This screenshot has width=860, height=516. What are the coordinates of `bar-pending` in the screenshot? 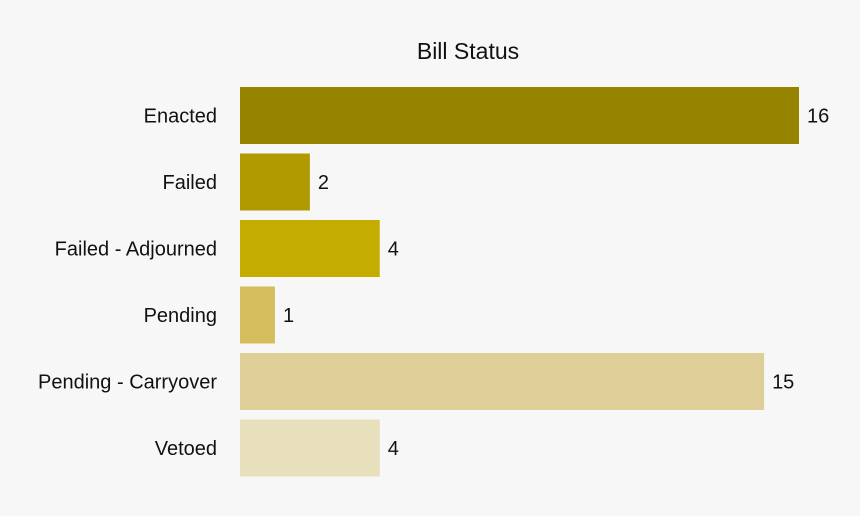 It's located at (257, 315).